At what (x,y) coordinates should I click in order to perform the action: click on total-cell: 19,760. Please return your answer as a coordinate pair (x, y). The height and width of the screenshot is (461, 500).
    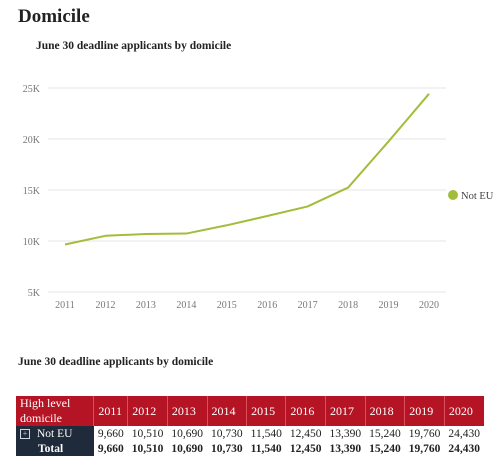
    Looking at the image, I should click on (424, 448).